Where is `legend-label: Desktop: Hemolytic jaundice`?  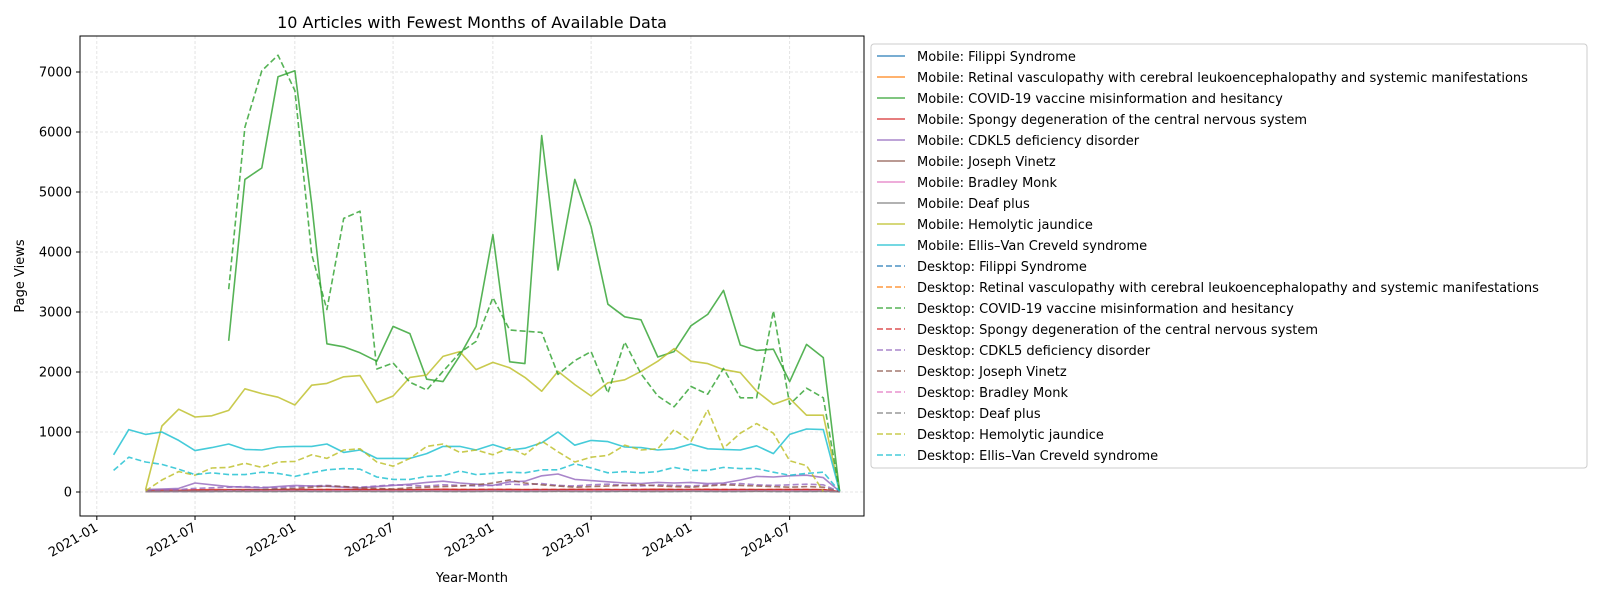 legend-label: Desktop: Hemolytic jaundice is located at coordinates (1010, 435).